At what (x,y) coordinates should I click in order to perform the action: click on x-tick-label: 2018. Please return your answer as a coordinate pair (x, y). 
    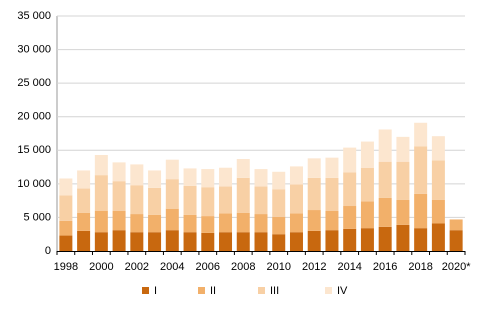
    Looking at the image, I should click on (420, 267).